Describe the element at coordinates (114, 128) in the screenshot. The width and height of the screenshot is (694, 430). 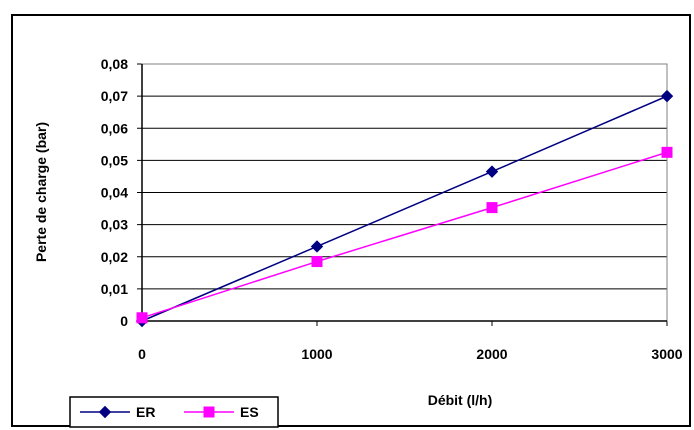
I see `y-tick-label: 0,06` at that location.